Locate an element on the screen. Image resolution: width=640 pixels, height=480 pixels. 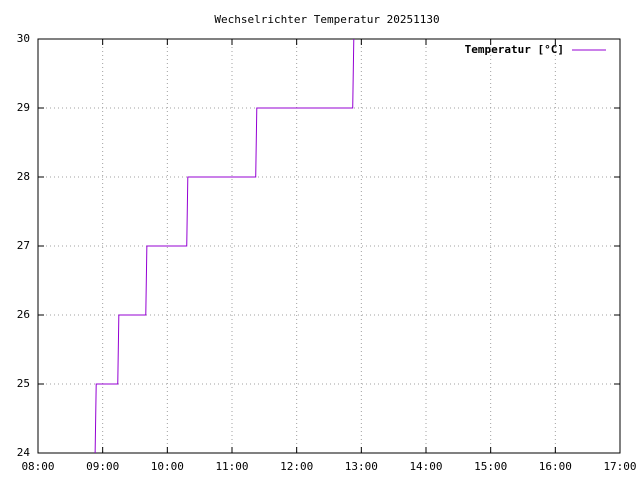
x-tick-label: 10:00 is located at coordinates (167, 466).